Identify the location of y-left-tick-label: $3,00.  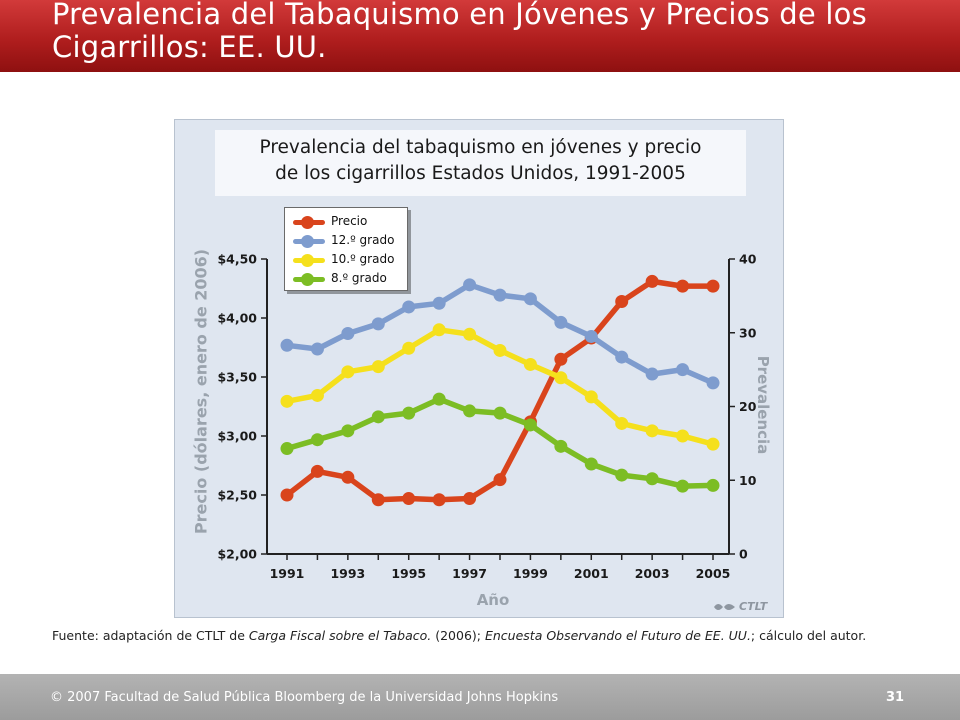
(237, 436).